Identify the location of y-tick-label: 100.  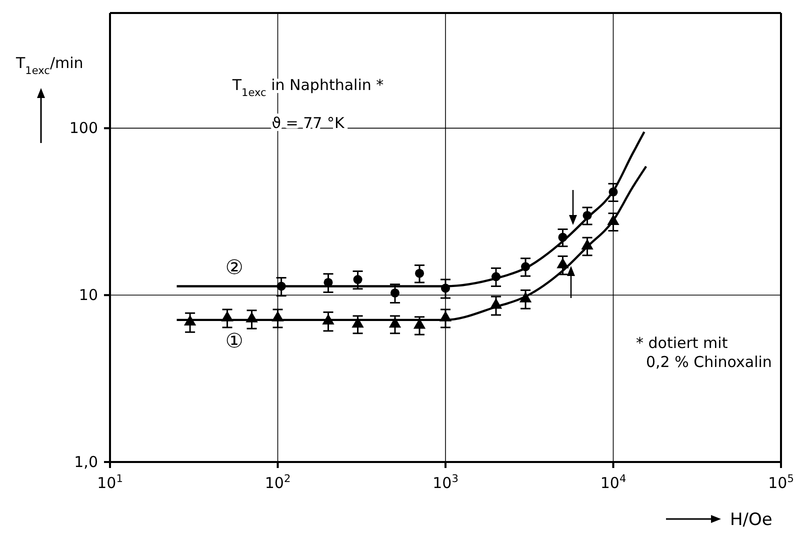
(83, 128).